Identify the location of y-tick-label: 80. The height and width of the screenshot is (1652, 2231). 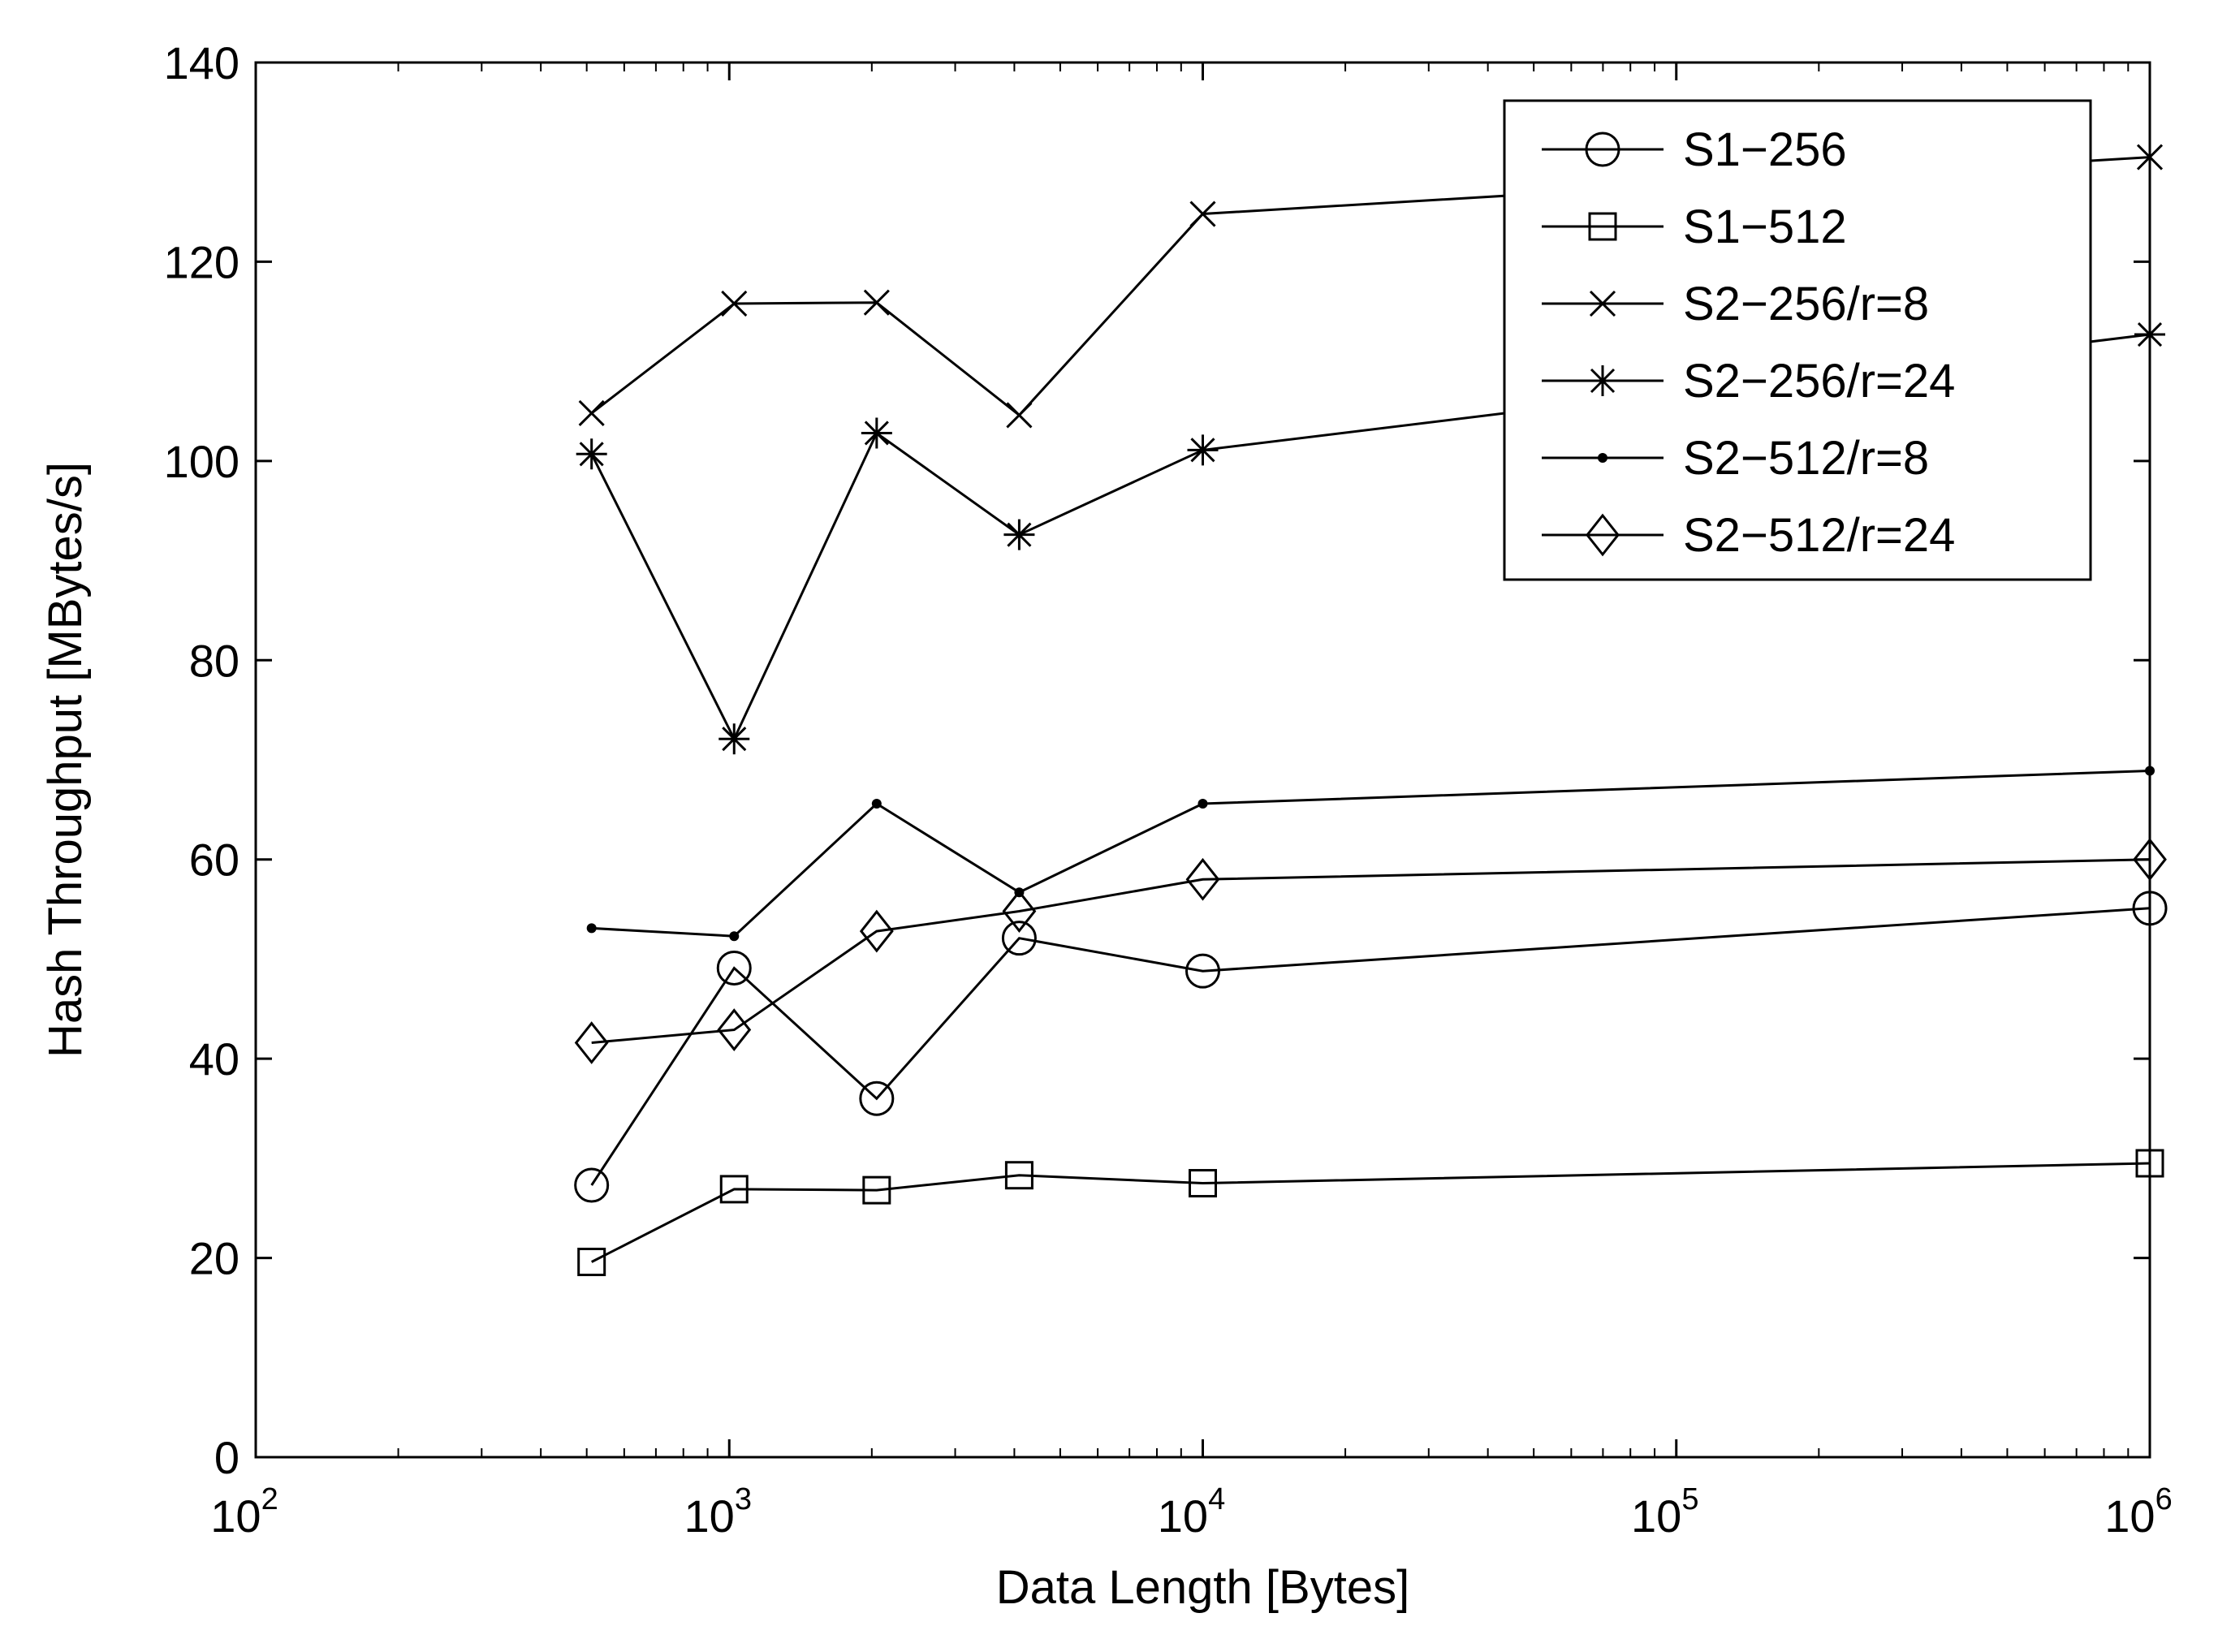
(214, 660).